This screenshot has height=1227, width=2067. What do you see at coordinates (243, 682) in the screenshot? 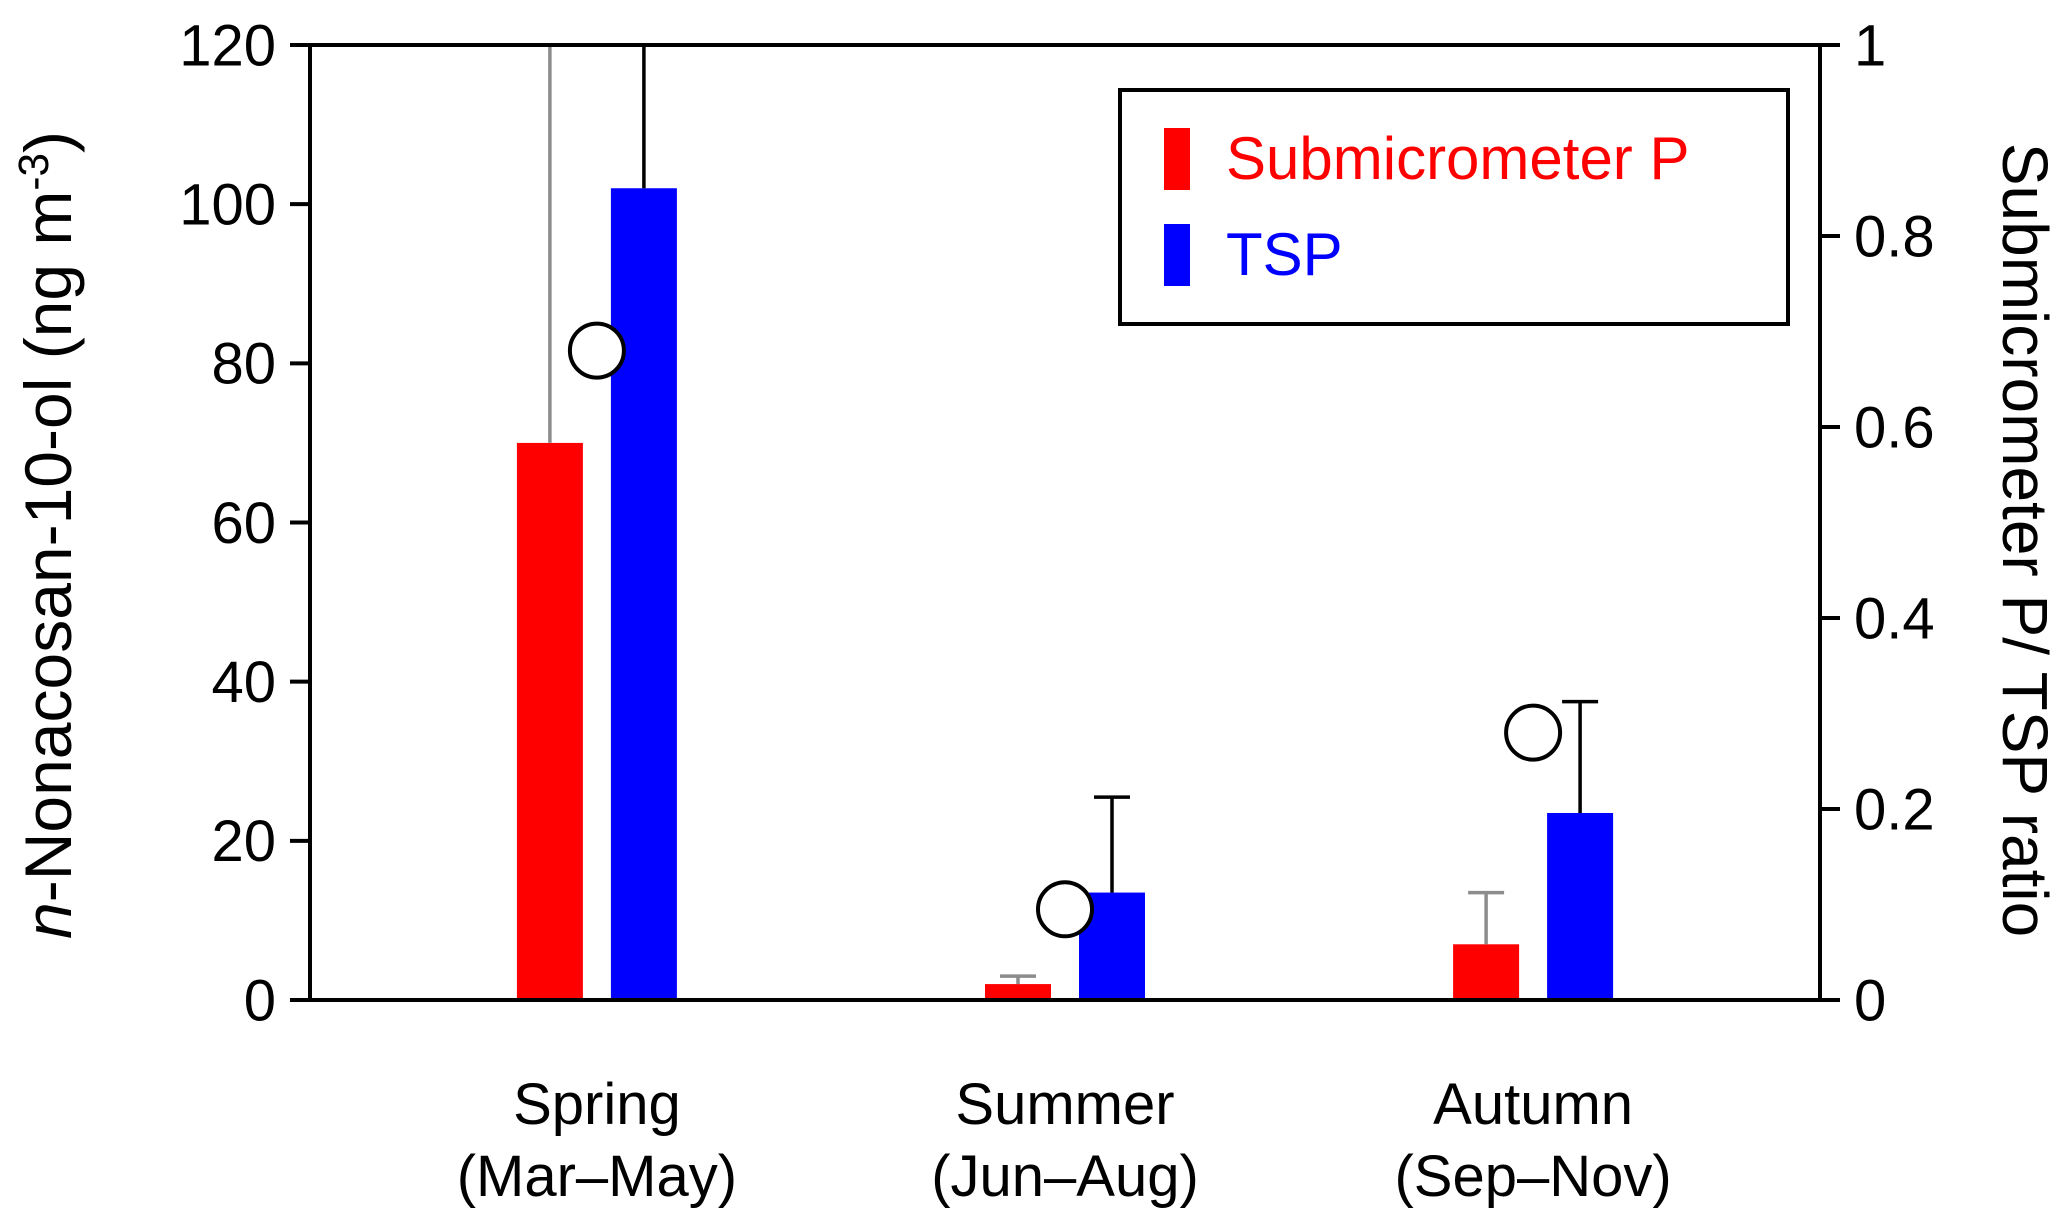
I see `left-tick-label: 40` at bounding box center [243, 682].